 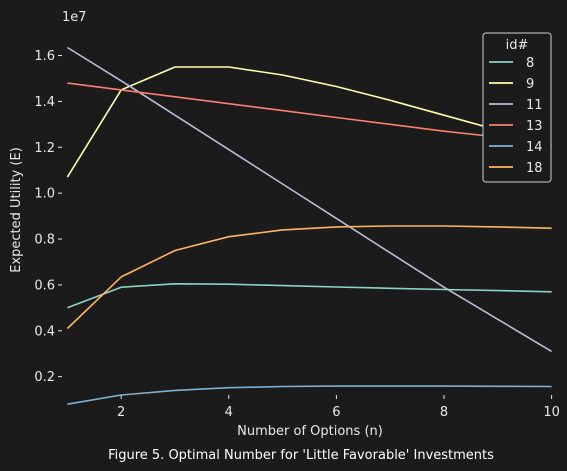 What do you see at coordinates (16, 210) in the screenshot?
I see `y-axis-label: Expected Utility (E)` at bounding box center [16, 210].